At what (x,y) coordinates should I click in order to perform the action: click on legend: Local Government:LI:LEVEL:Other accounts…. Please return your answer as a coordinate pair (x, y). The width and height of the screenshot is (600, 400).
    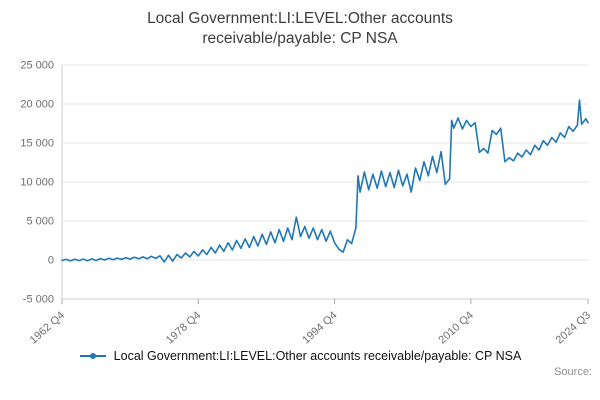
    Looking at the image, I should click on (300, 356).